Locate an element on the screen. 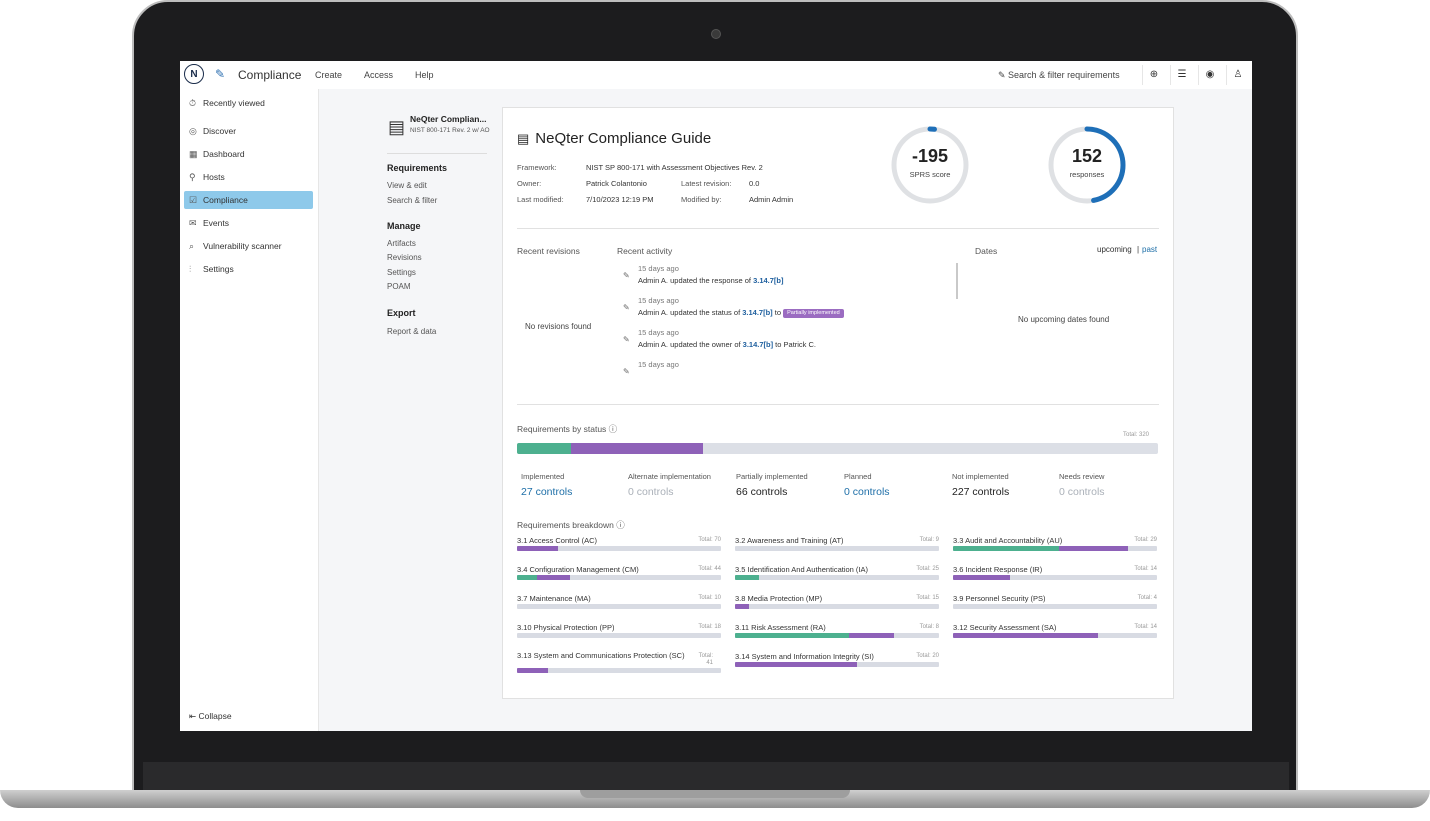 Image resolution: width=1430 pixels, height=821 pixels. collapse-button: ⇤ Collapse is located at coordinates (210, 716).